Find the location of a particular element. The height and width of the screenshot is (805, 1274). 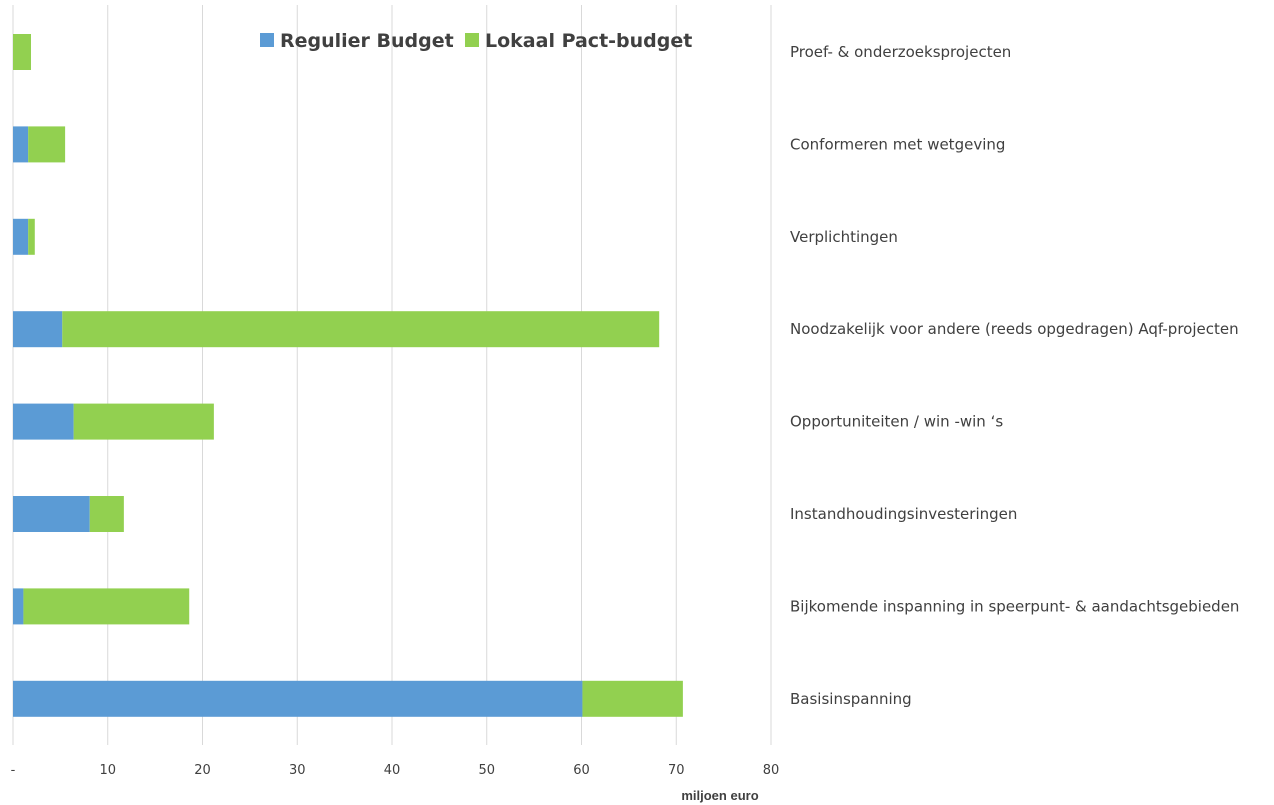

x-tick-label-7: 70 is located at coordinates (676, 770).